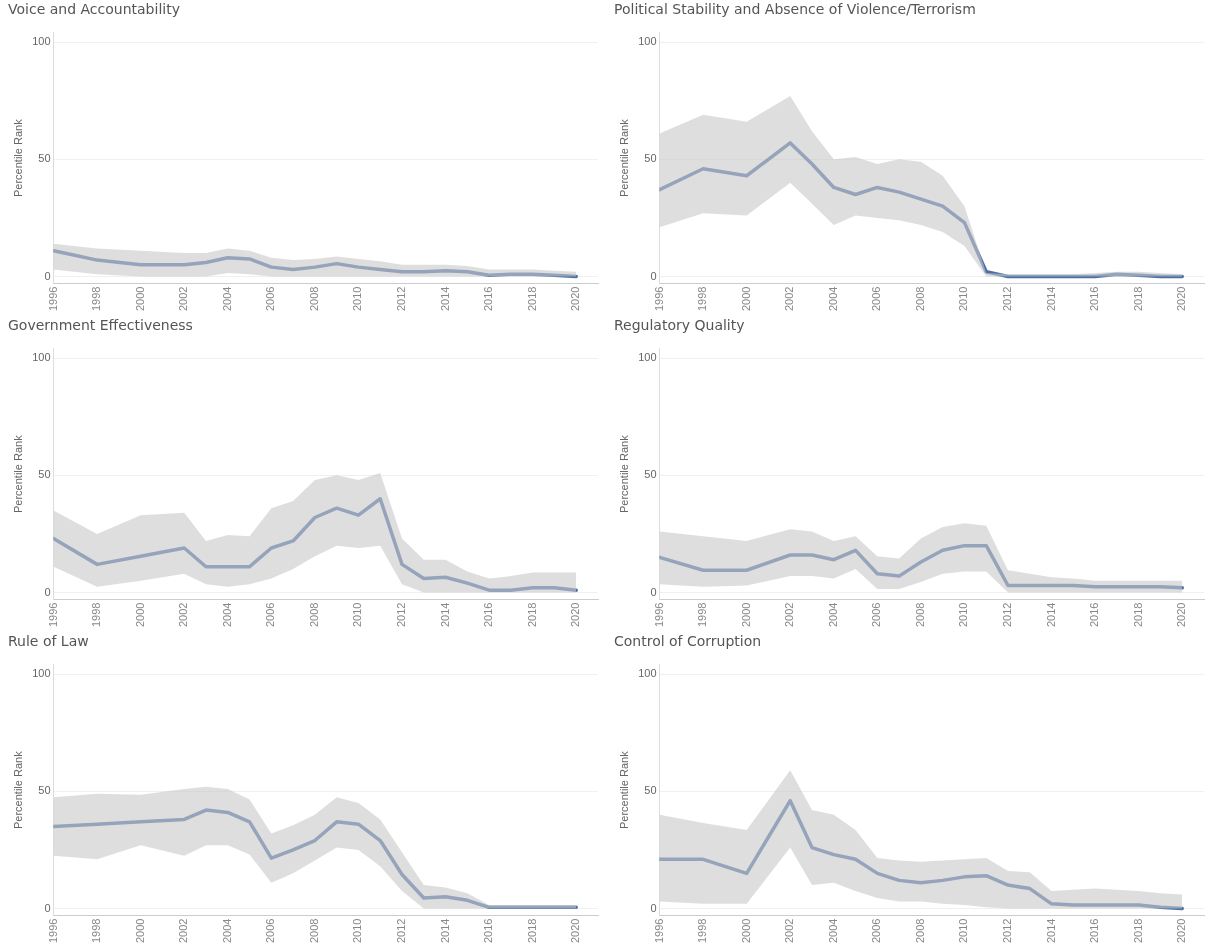  What do you see at coordinates (100, 325) in the screenshot?
I see `chart-title: Government Effectiveness` at bounding box center [100, 325].